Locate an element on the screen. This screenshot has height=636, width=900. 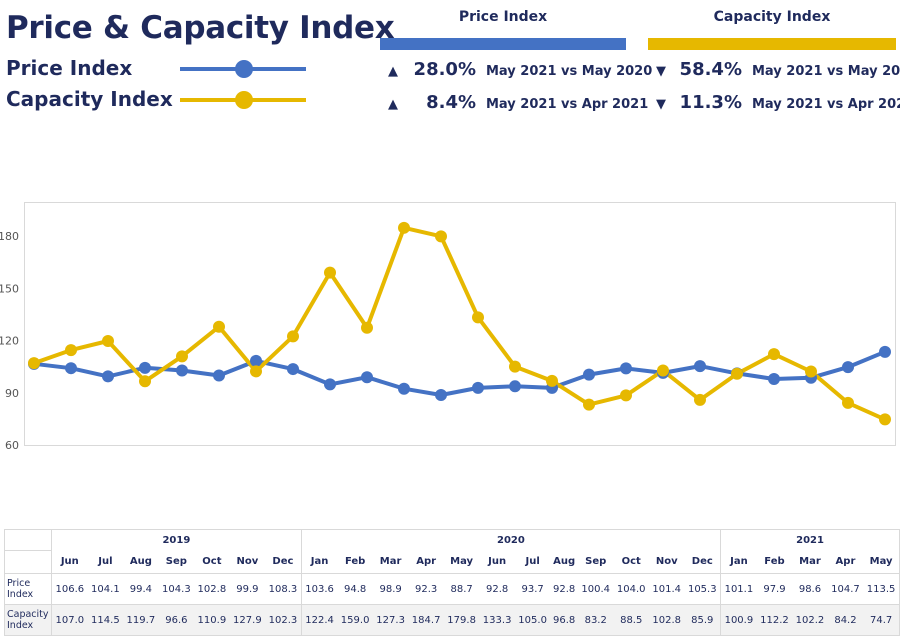
table-month-header: May is located at coordinates (881, 562).